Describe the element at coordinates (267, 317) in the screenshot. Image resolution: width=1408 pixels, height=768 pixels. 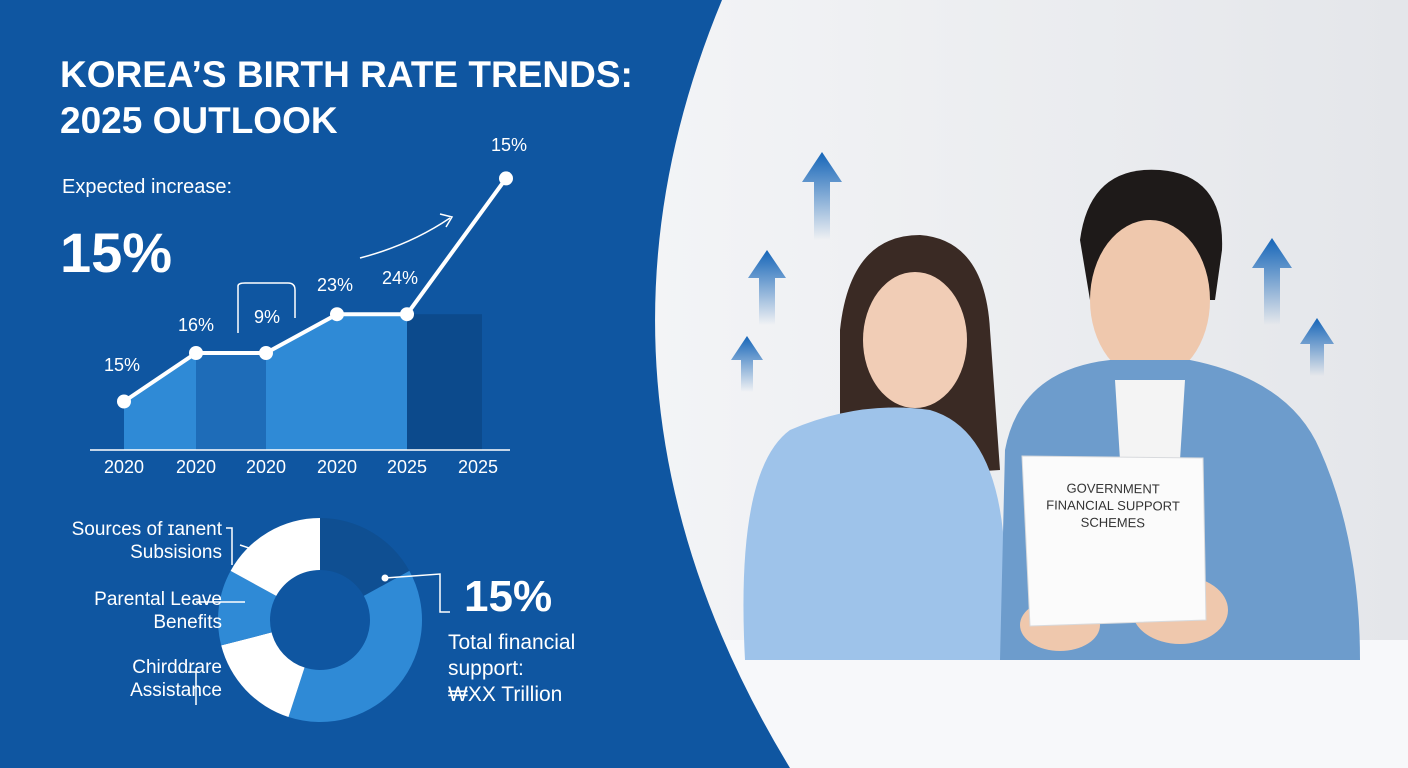
I see `point-annotation: 9%` at that location.